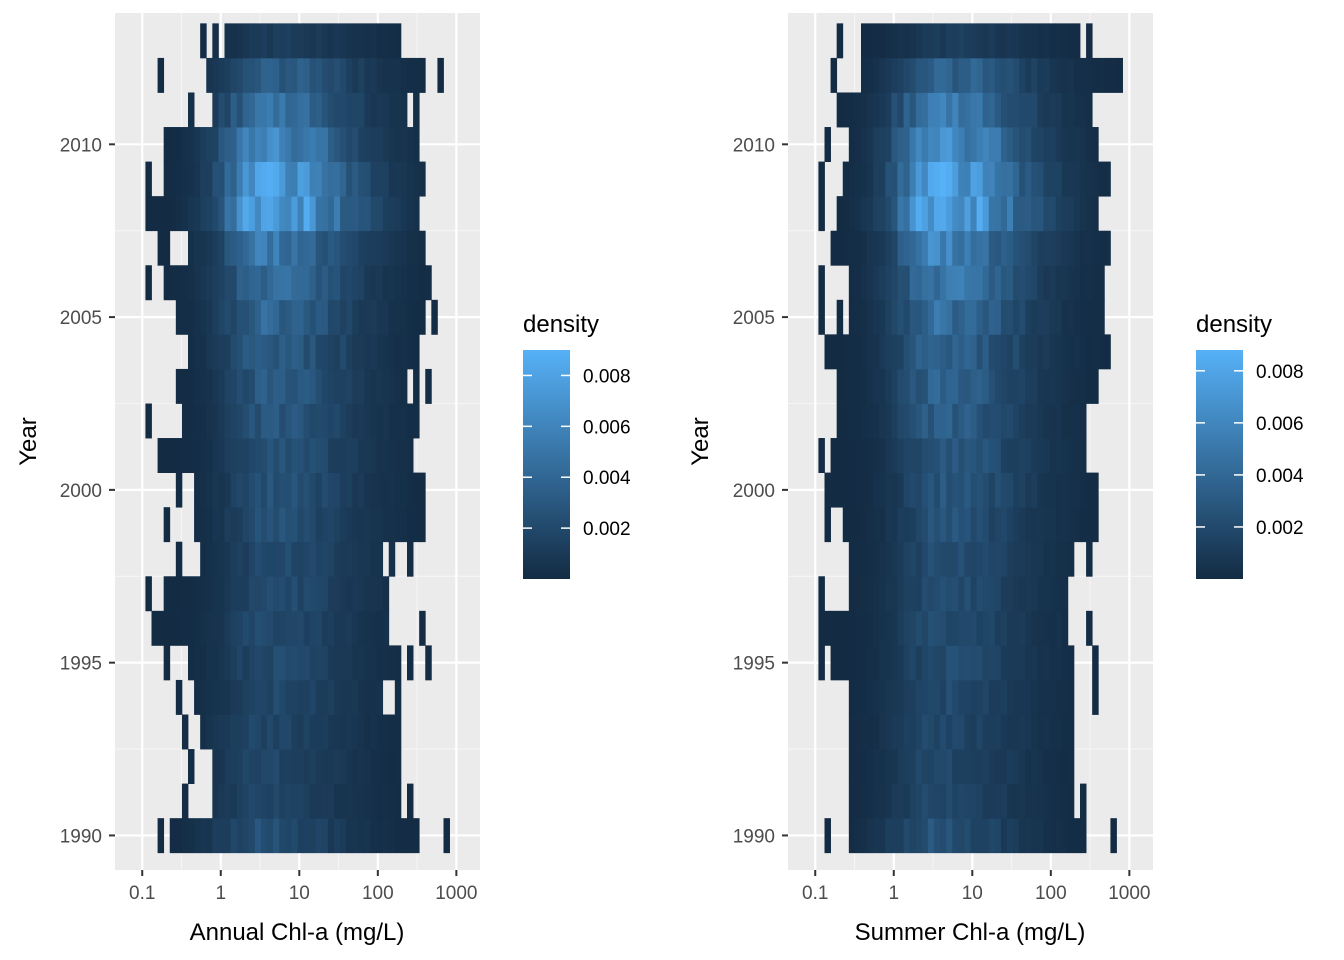 This screenshot has height=960, width=1344. Describe the element at coordinates (561, 324) in the screenshot. I see `legend-title: density` at that location.